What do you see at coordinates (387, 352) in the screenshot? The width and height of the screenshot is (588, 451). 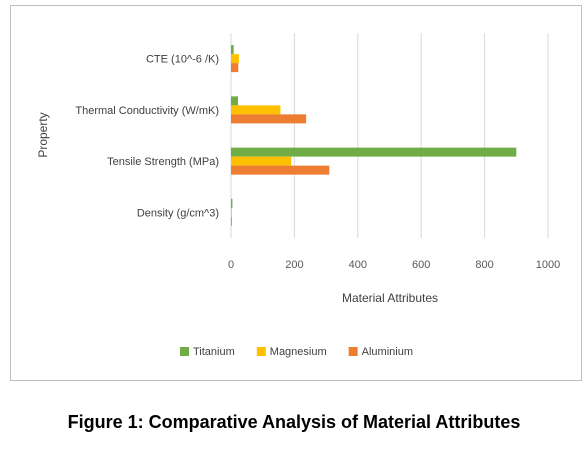 I see `legend-label: Aluminium` at bounding box center [387, 352].